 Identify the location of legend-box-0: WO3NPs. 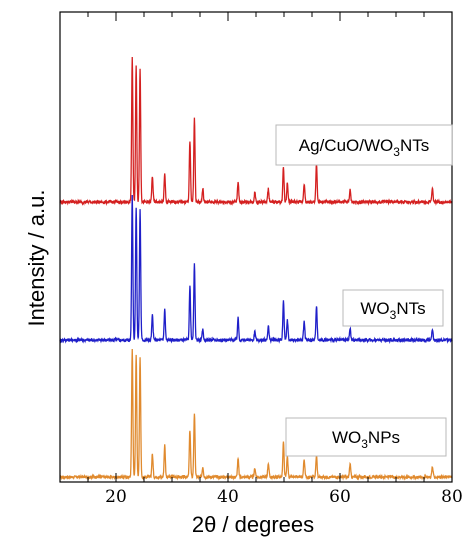
(366, 437).